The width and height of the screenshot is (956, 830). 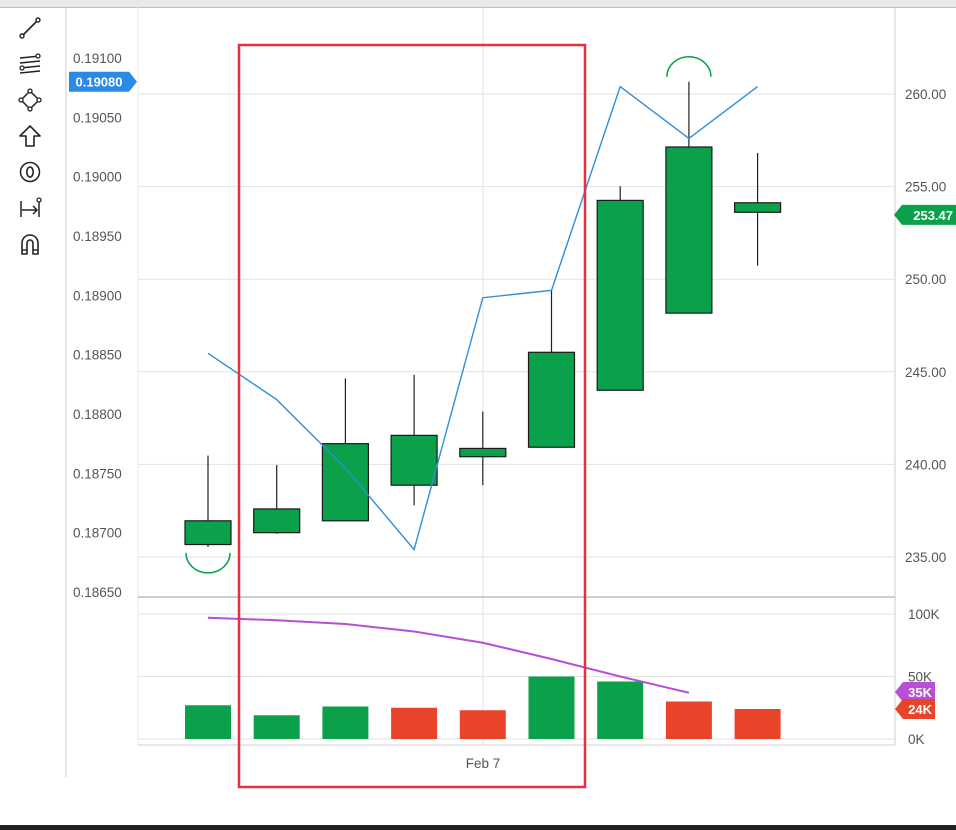 I want to click on arrow-up-icon, so click(x=30, y=136).